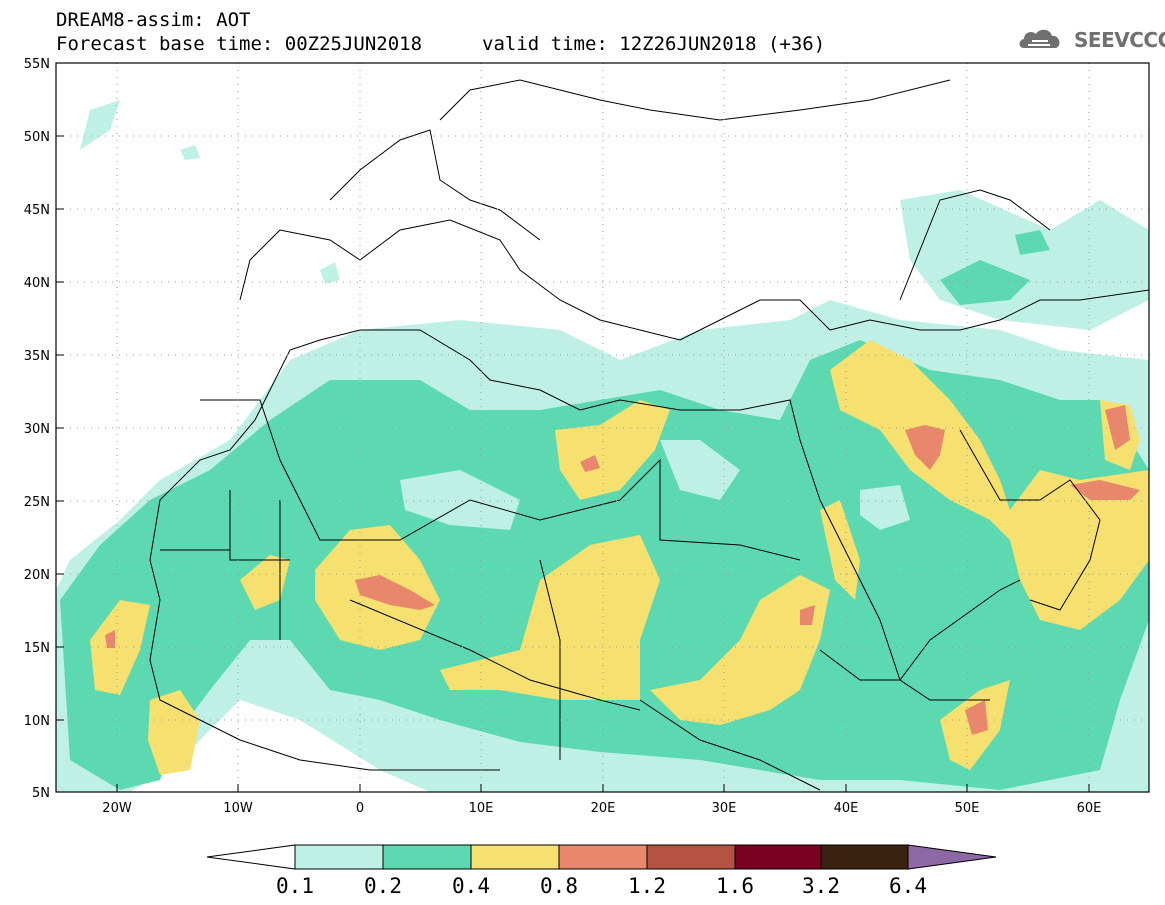 Image resolution: width=1165 pixels, height=905 pixels. Describe the element at coordinates (735, 886) in the screenshot. I see `colorbar-label: 1.6` at that location.